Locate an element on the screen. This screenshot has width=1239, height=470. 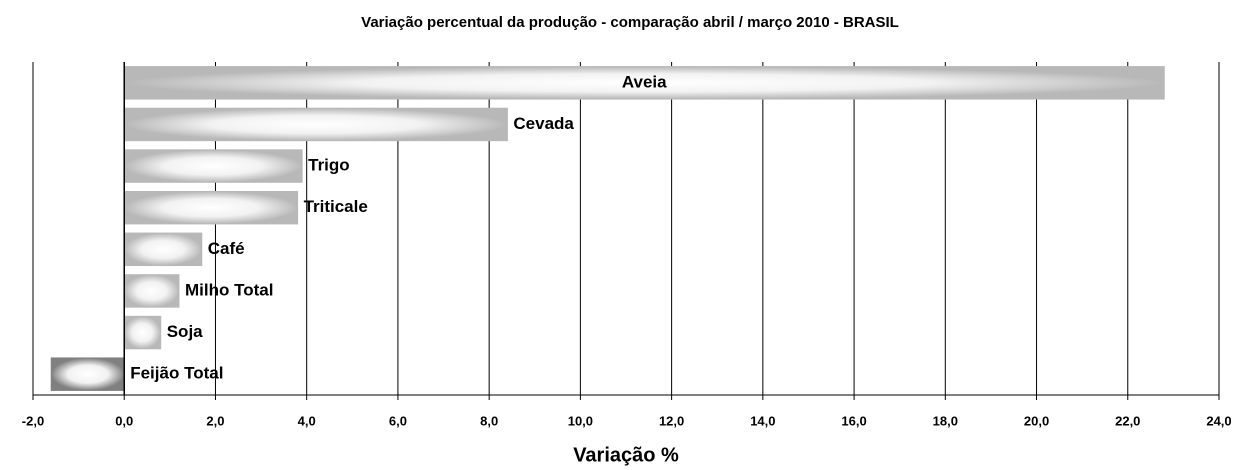
x-tick-label: 24,0 is located at coordinates (1218, 420).